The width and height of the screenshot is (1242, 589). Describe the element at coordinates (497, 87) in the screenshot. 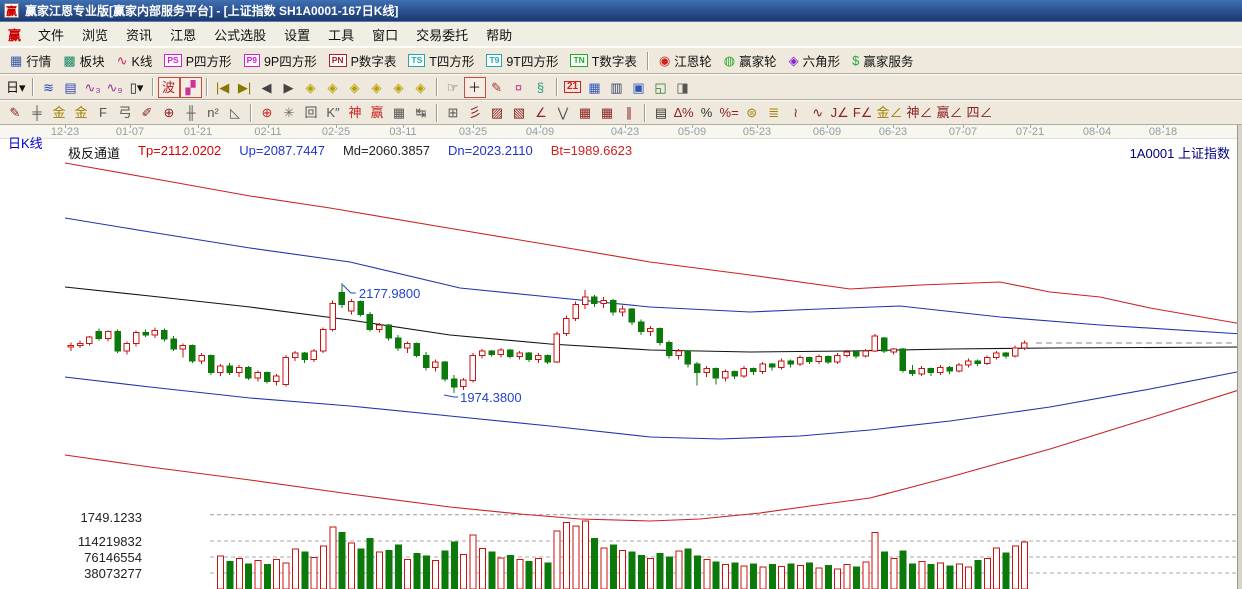

I see `pen-tool-button: ✎` at that location.